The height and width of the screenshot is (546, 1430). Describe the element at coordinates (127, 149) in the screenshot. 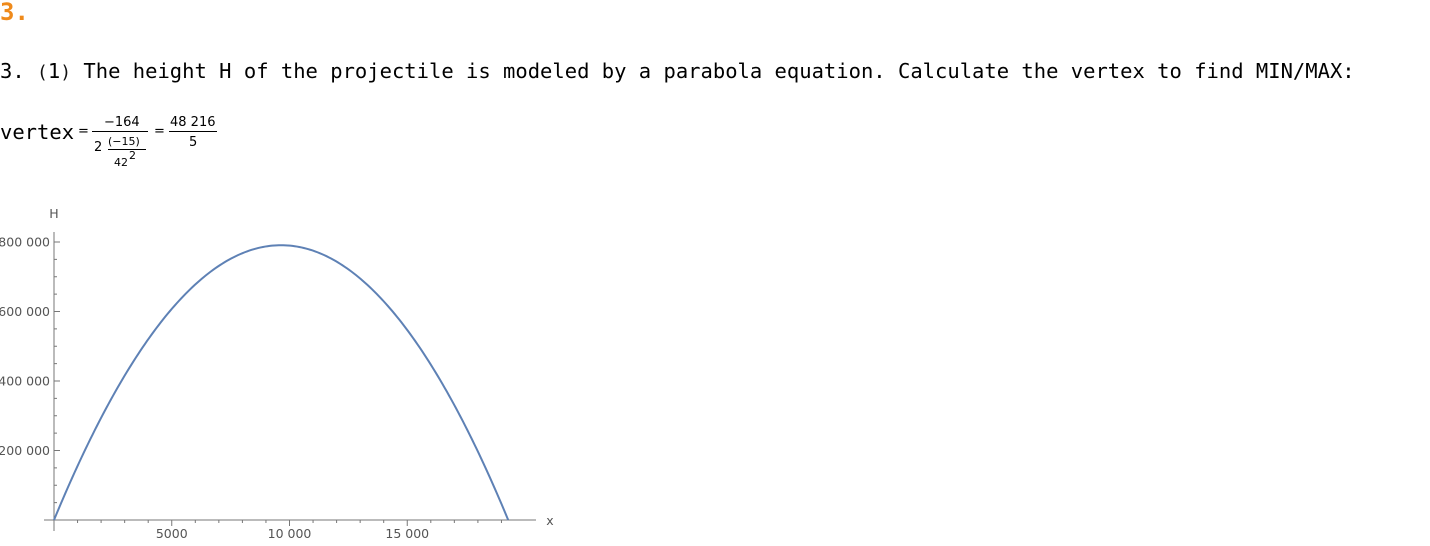

I see `denominator-fraction-bar` at that location.